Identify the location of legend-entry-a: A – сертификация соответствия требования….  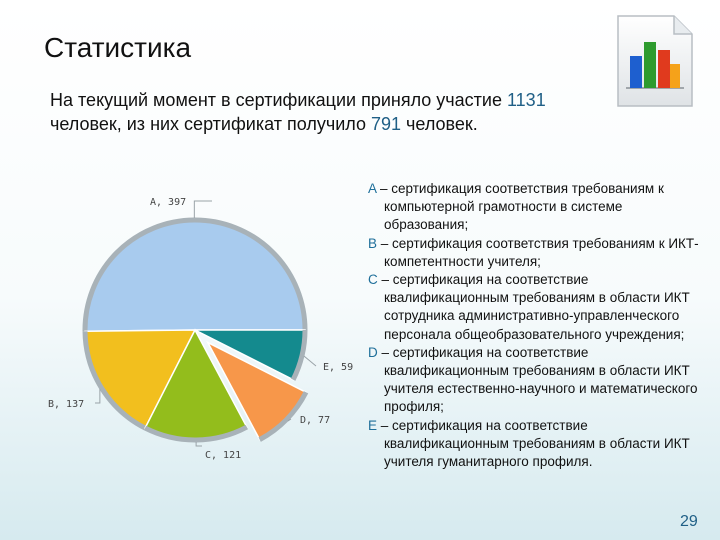
(538, 207).